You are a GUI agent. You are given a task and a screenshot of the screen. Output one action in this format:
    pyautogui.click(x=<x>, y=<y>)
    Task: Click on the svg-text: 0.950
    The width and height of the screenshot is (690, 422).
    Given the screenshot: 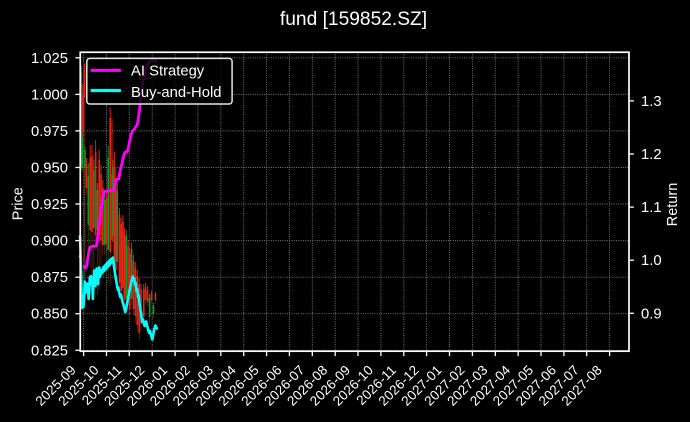 What is the action you would take?
    pyautogui.click(x=49, y=169)
    